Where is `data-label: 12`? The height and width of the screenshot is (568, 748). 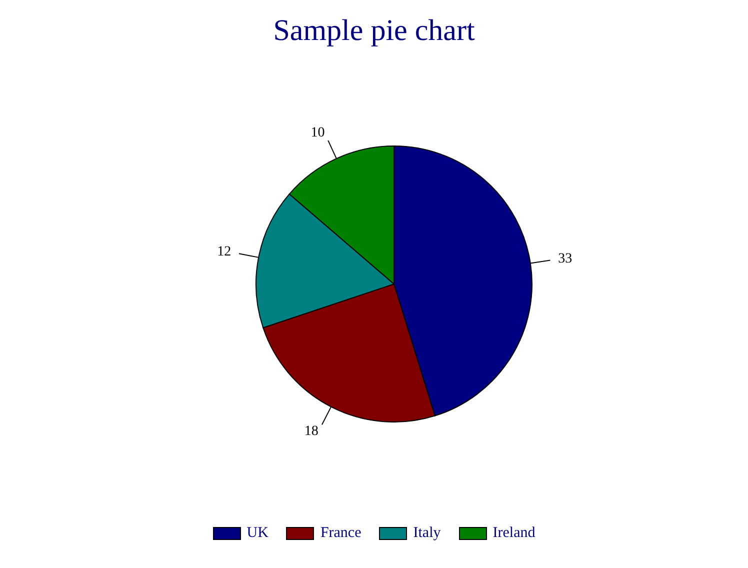 data-label: 12 is located at coordinates (224, 252).